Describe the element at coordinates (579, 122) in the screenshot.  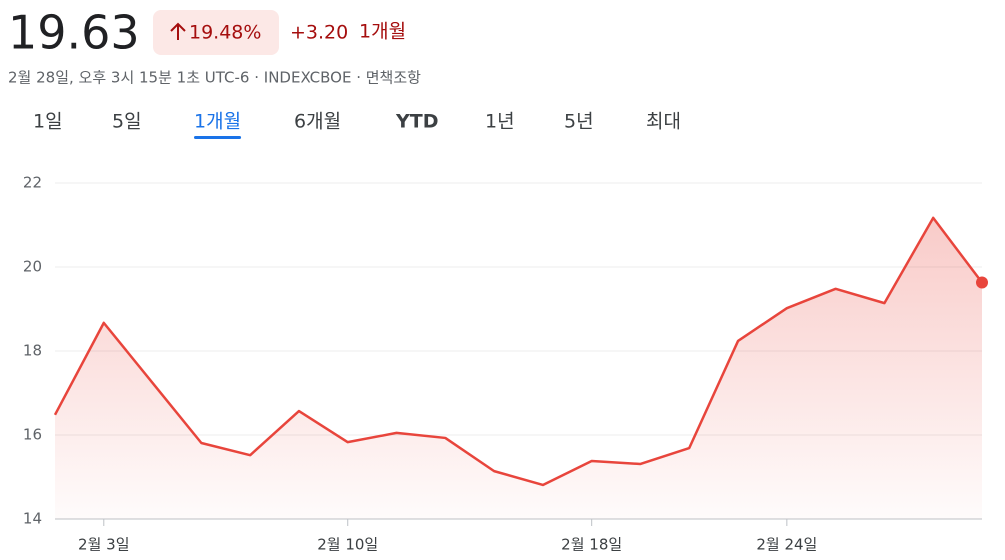
I see `tab: 5년` at that location.